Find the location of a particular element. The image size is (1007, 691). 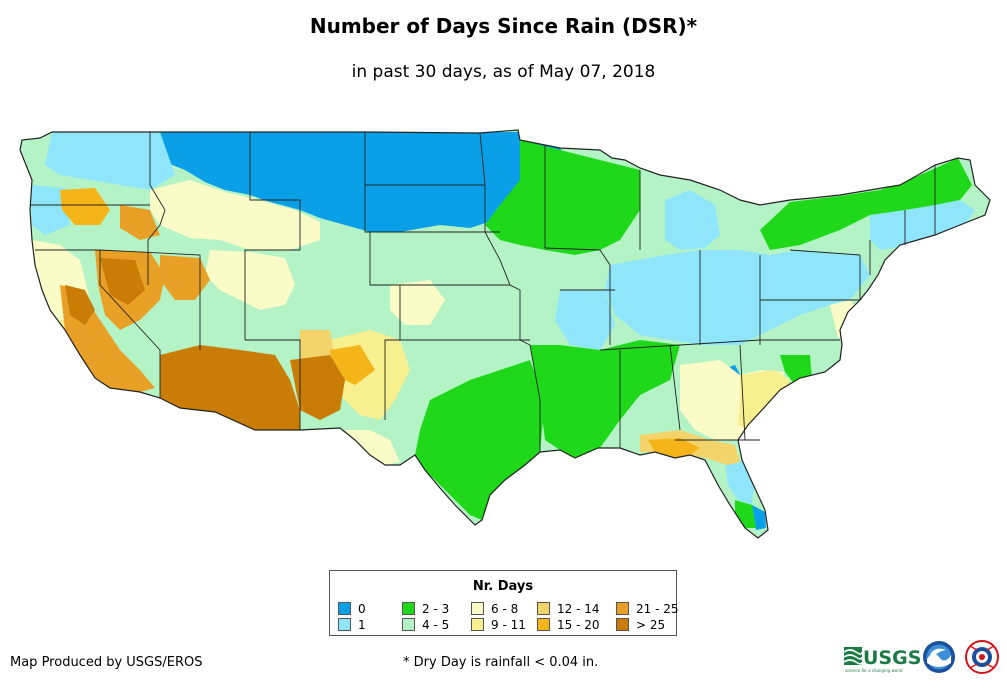

legend-title: Nr. Days is located at coordinates (503, 586).